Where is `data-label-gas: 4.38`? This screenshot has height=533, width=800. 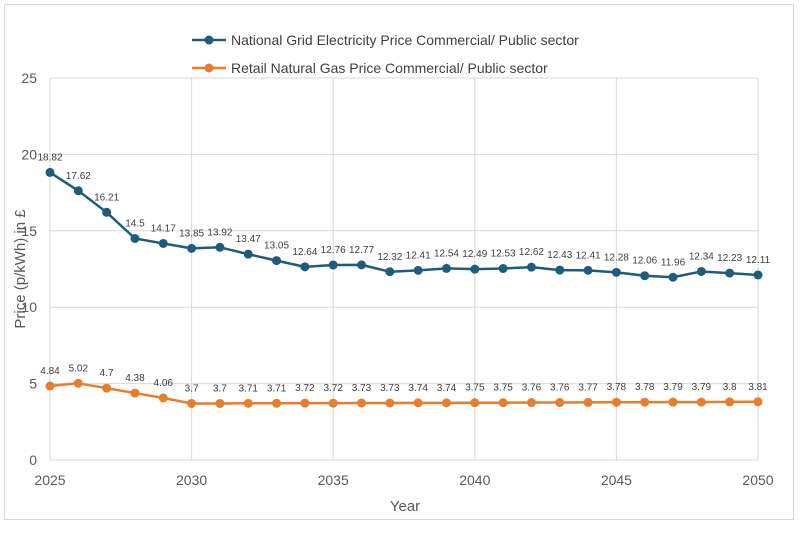
data-label-gas: 4.38 is located at coordinates (135, 378).